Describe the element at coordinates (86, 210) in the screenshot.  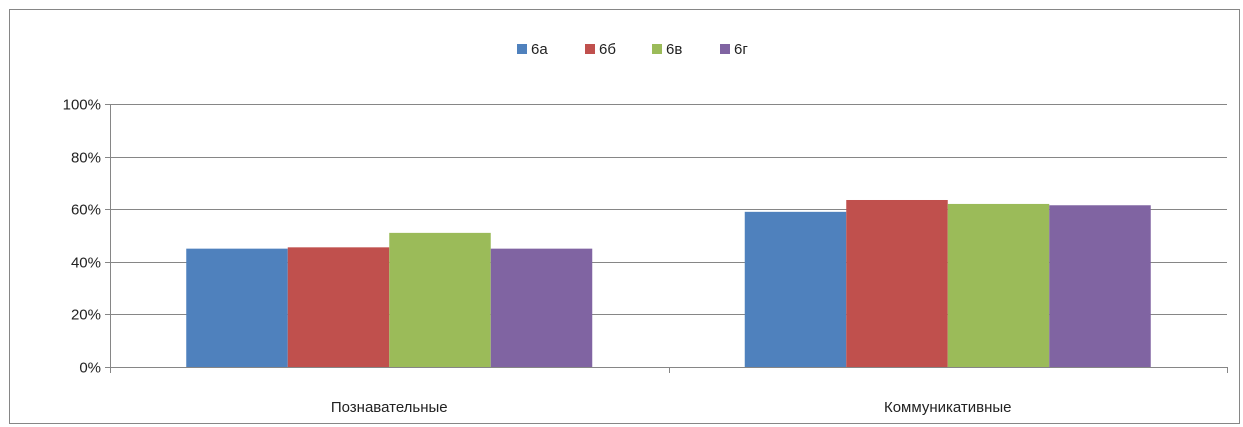
I see `y-tick-label: 60%` at that location.